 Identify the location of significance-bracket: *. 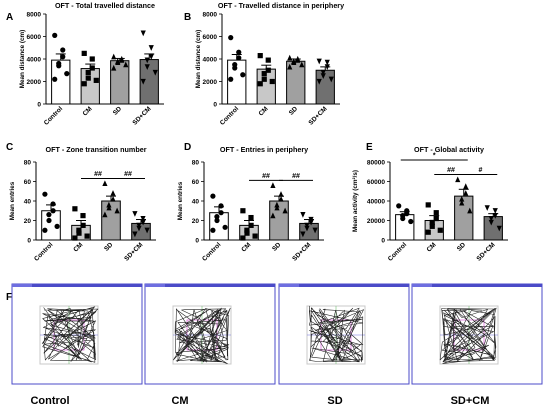
(434, 157).